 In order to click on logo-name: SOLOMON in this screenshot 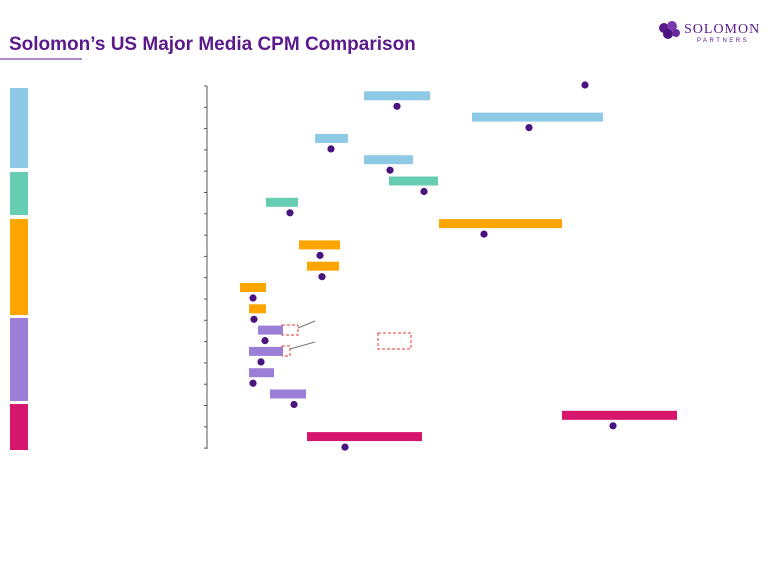, I will do `click(722, 29)`.